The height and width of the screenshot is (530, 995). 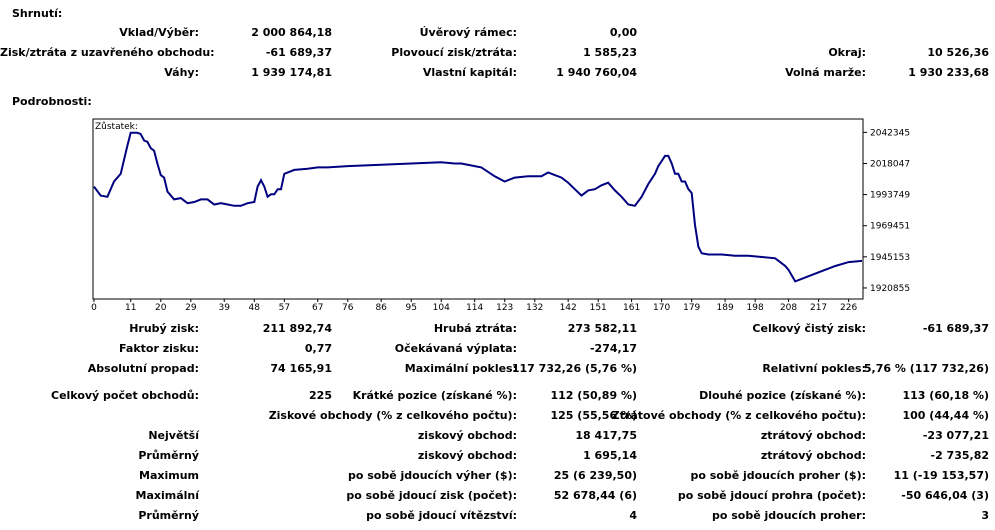 I want to click on y-tick-label: 2042345, so click(x=890, y=133).